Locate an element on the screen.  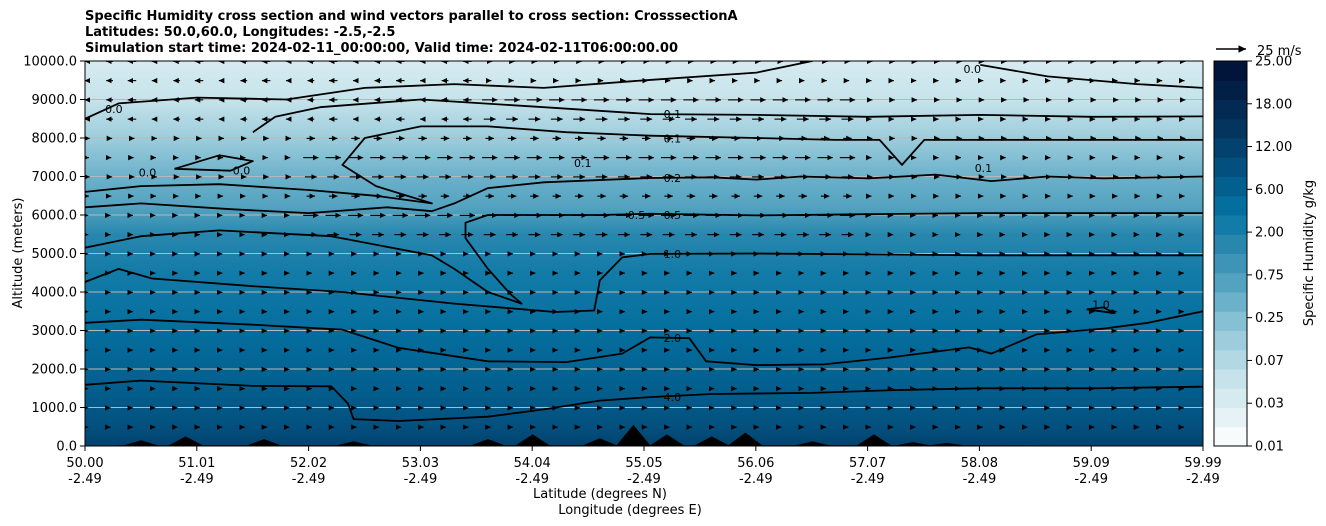
colorbar-tick-label: 25.00 is located at coordinates (1273, 62).